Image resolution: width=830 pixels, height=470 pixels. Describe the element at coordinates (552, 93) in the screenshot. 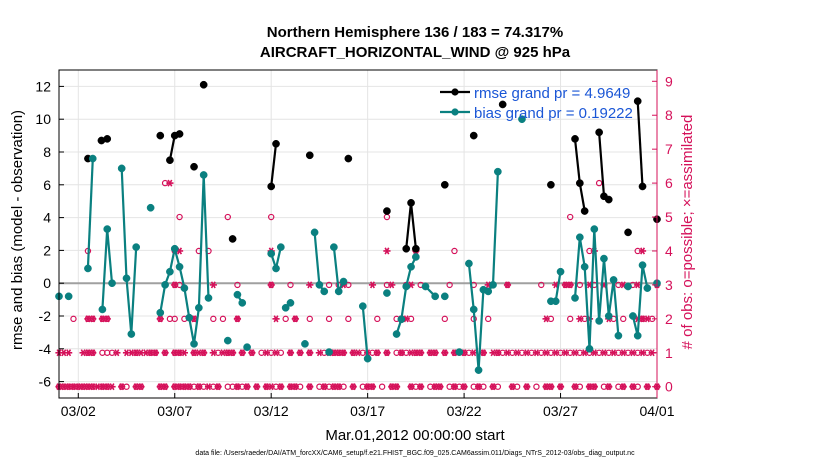

I see `legend-label: rmse grand pr = 4.9649` at that location.